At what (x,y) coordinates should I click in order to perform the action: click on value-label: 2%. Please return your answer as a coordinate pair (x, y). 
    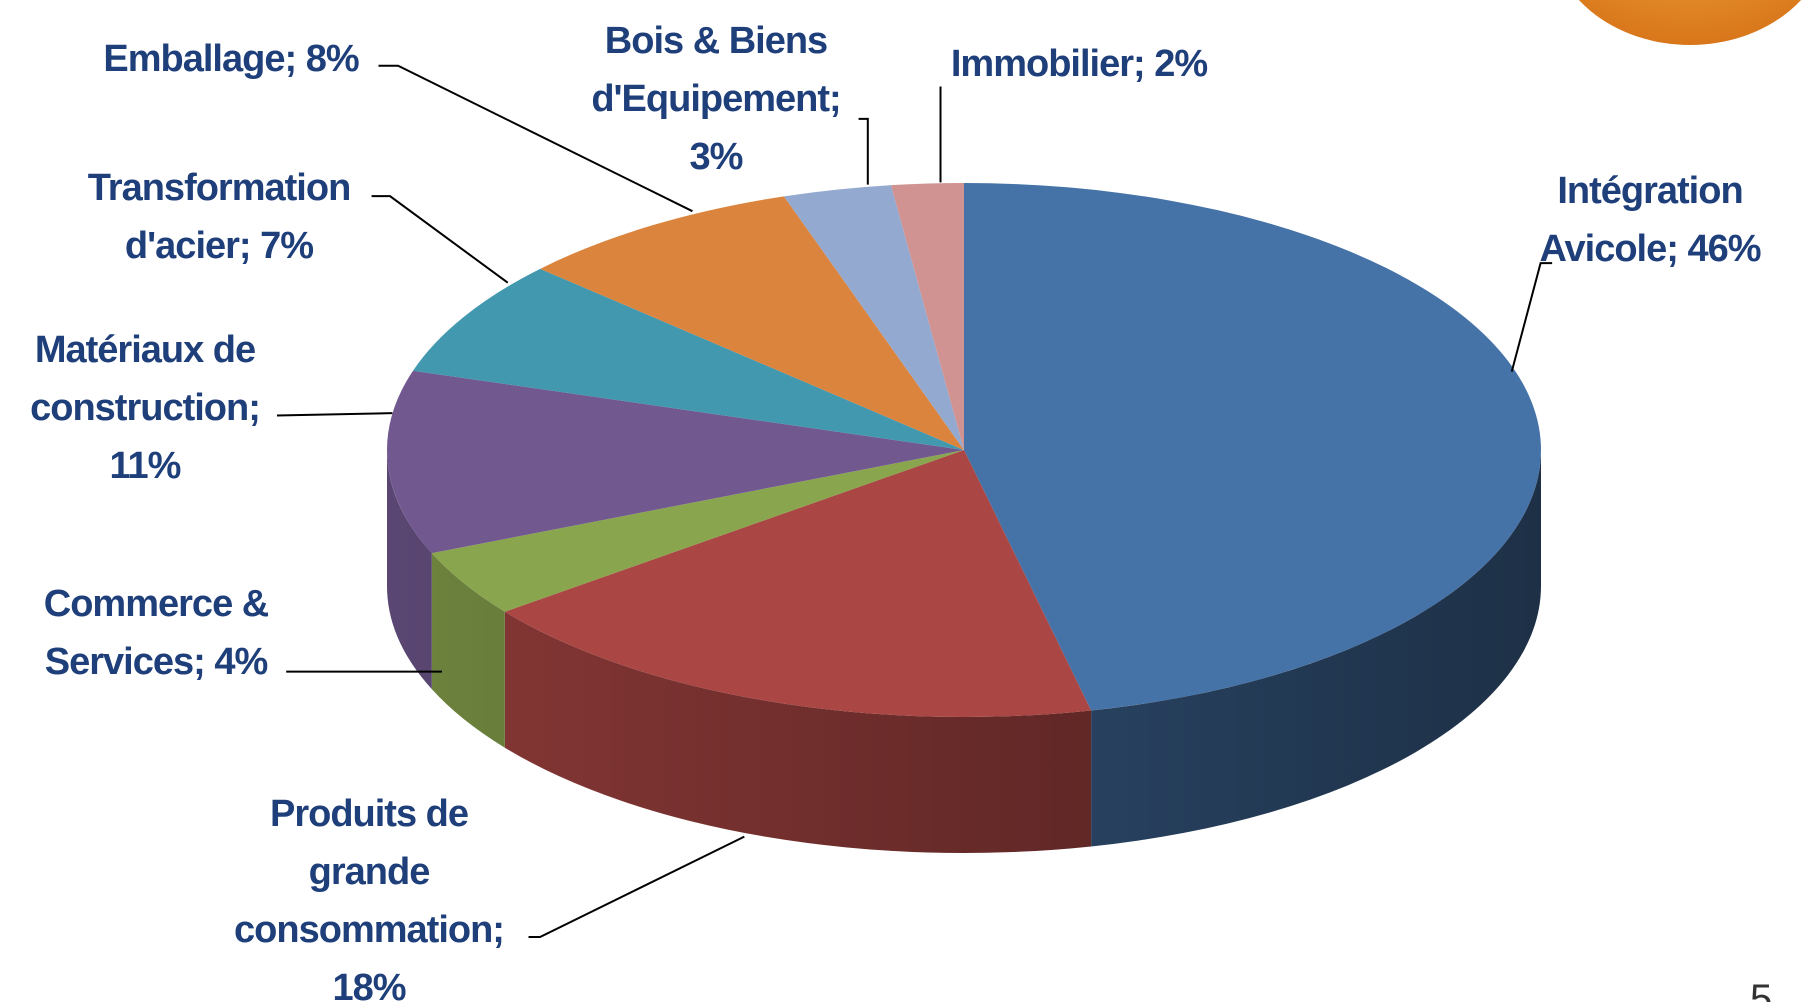
    Looking at the image, I should click on (1181, 64).